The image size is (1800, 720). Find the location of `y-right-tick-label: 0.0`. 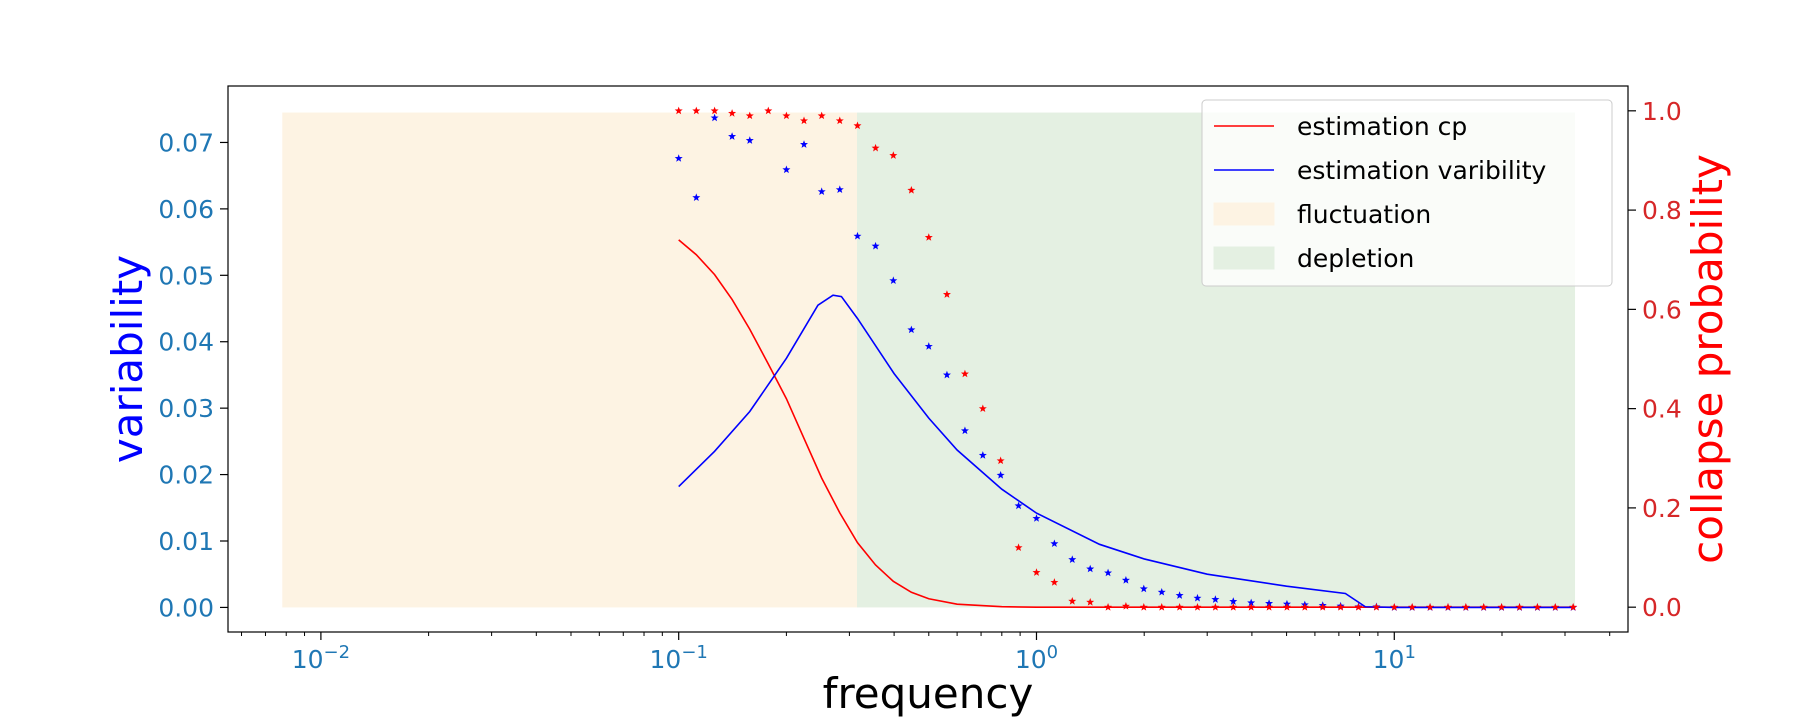

y-right-tick-label: 0.0 is located at coordinates (1662, 607).